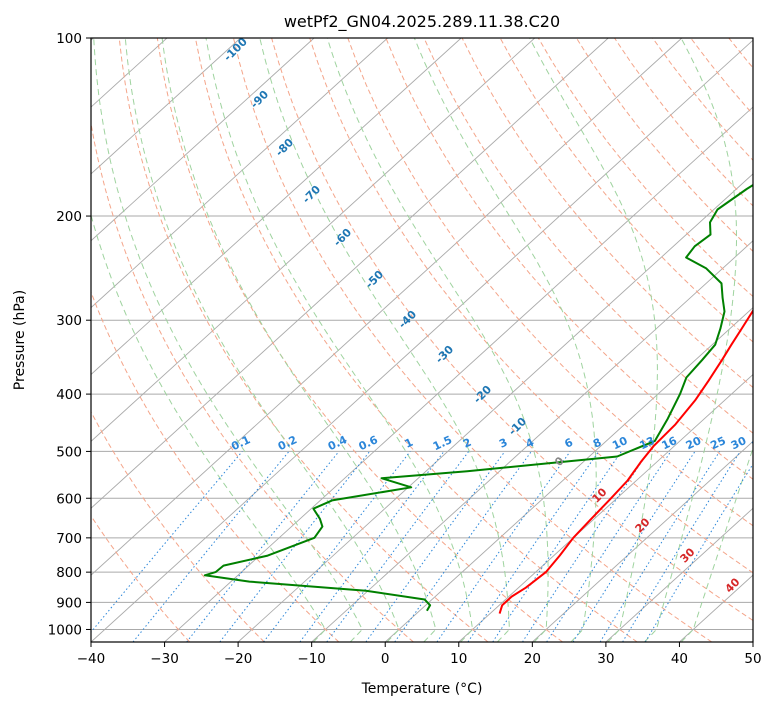 The image size is (775, 708). I want to click on x-tick-label: 20, so click(532, 659).